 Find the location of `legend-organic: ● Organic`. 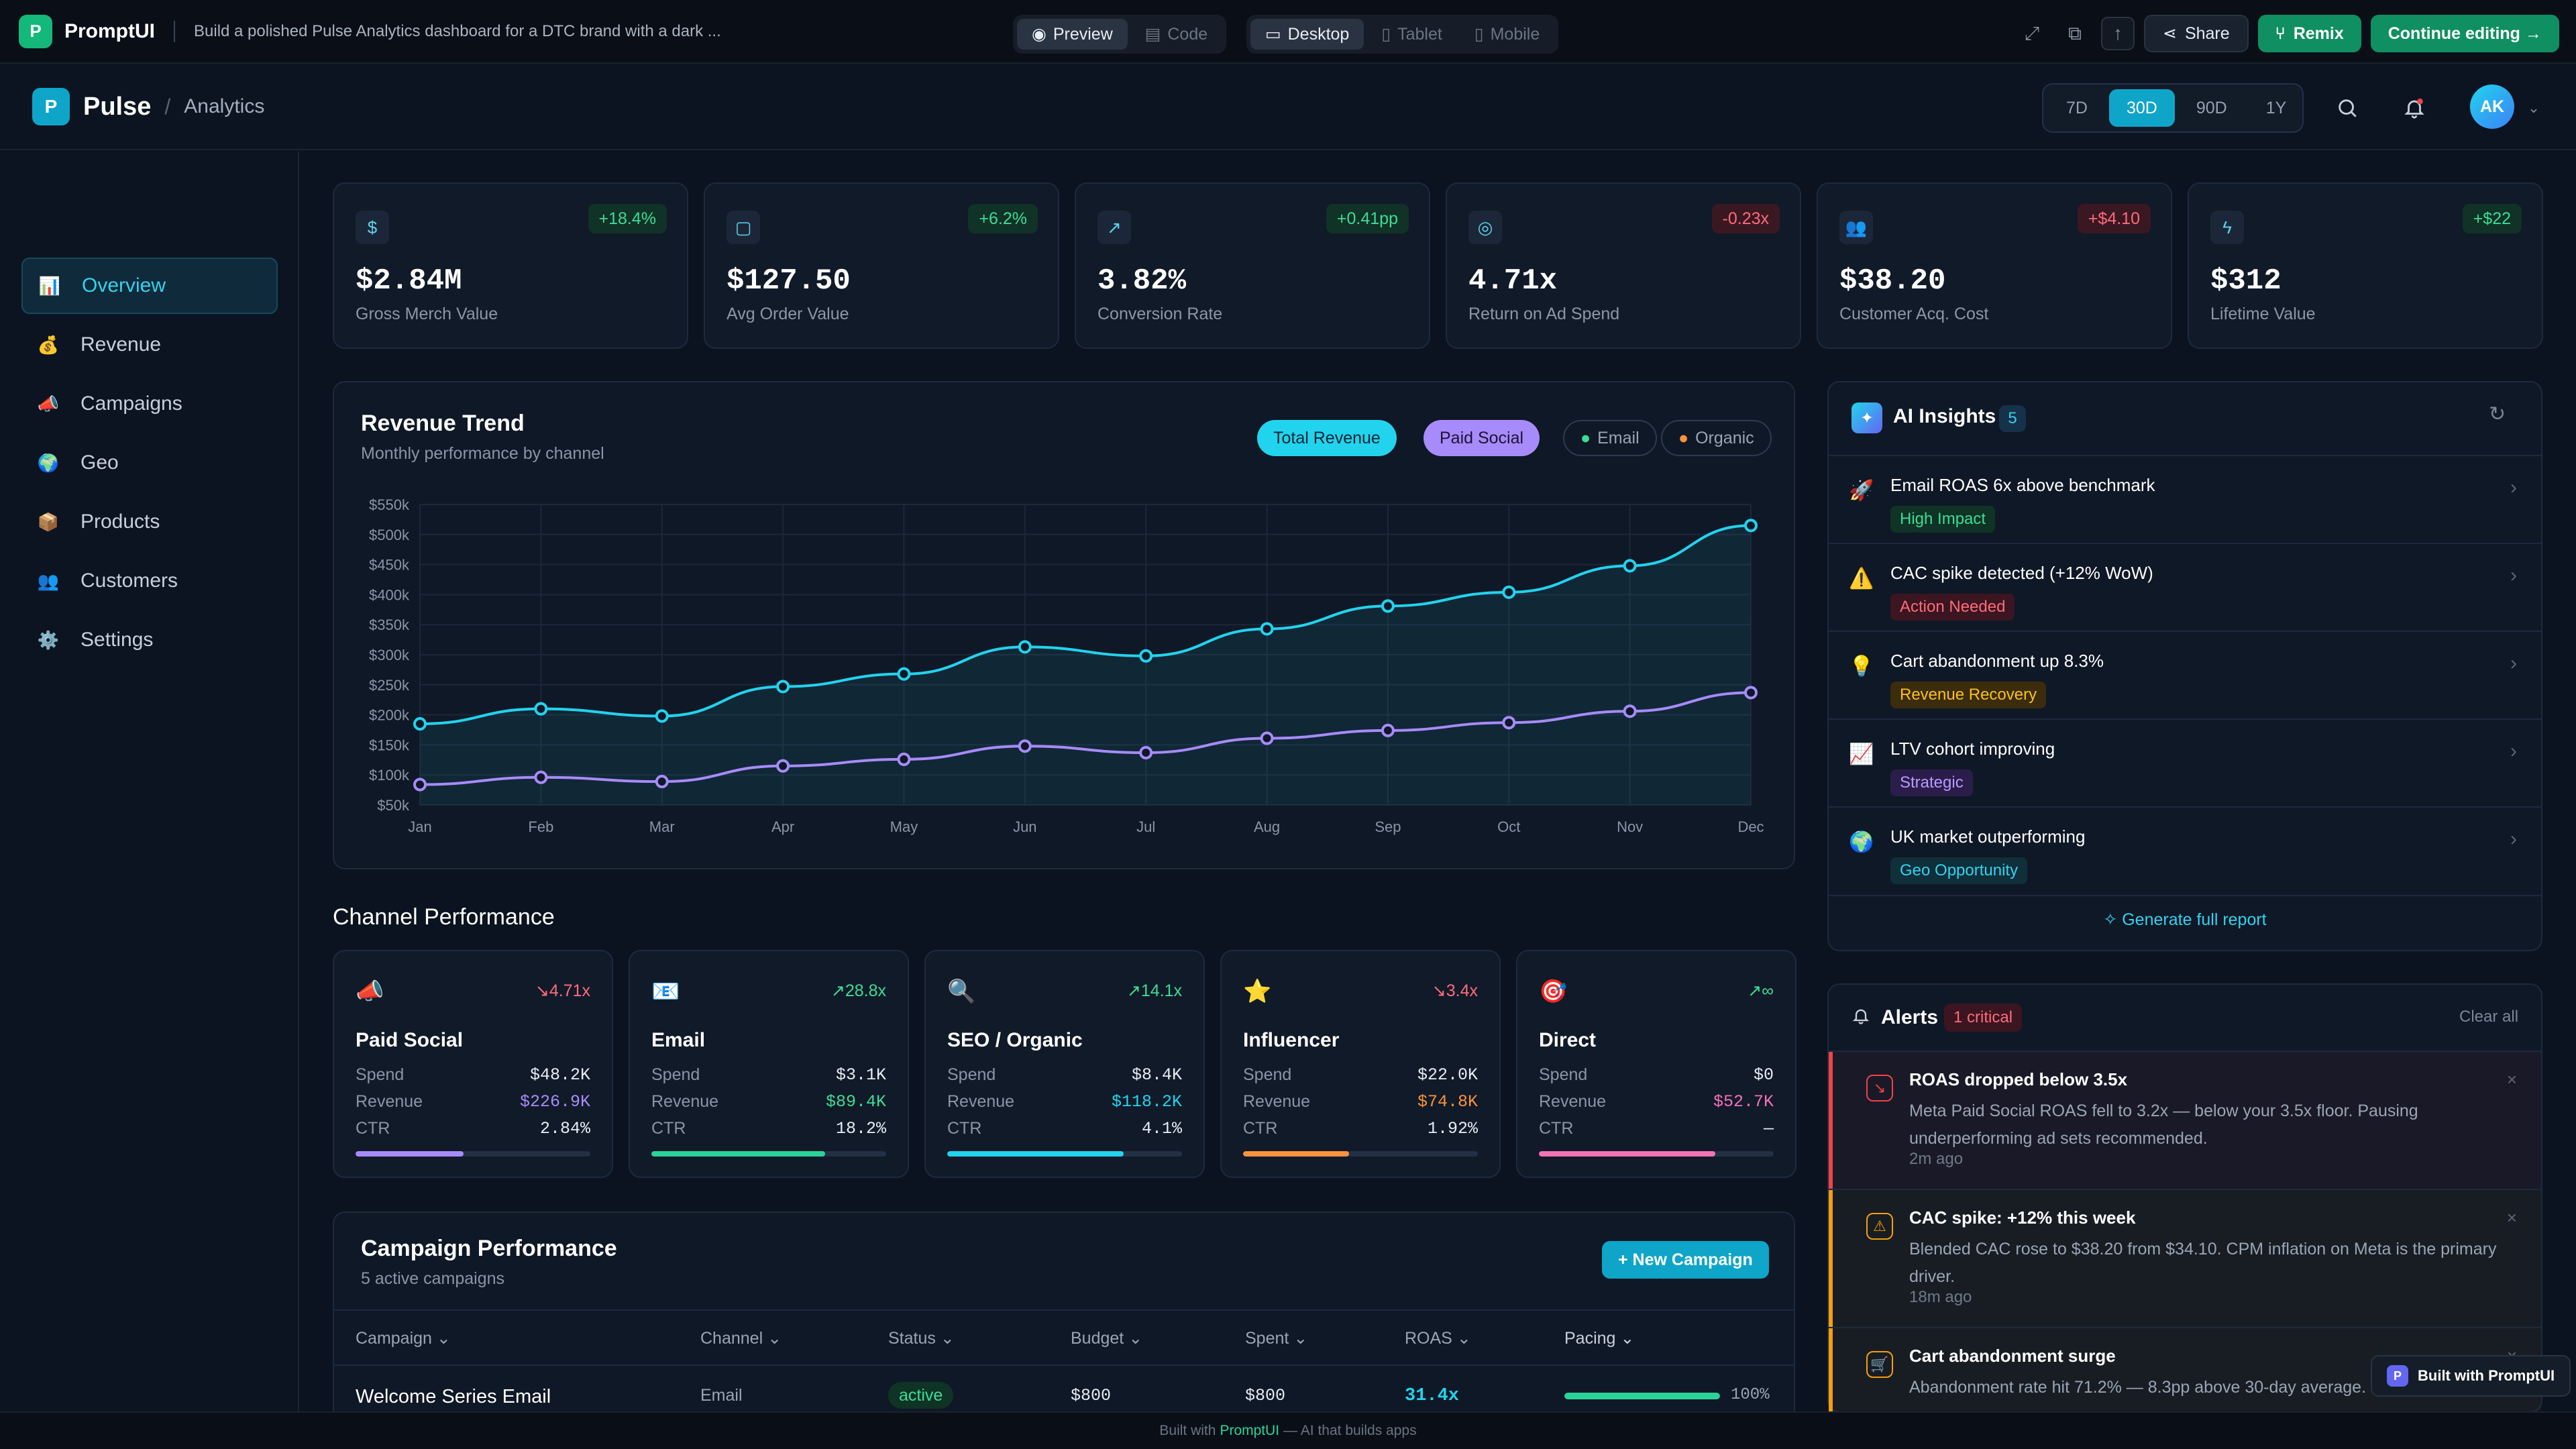

legend-organic: ● Organic is located at coordinates (1716, 438).